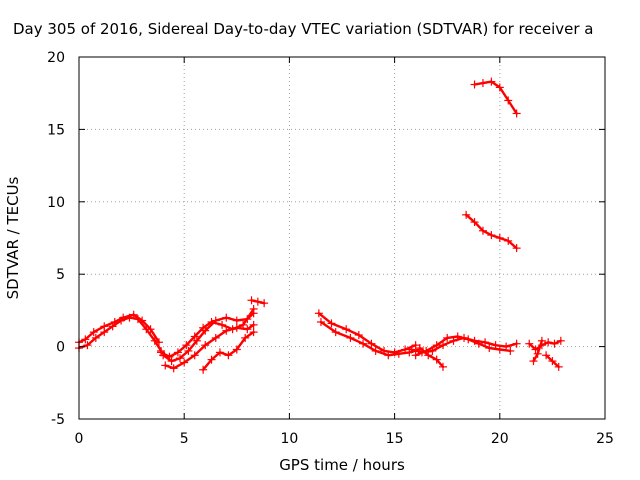  Describe the element at coordinates (56, 130) in the screenshot. I see `y-tick-label: 15` at that location.